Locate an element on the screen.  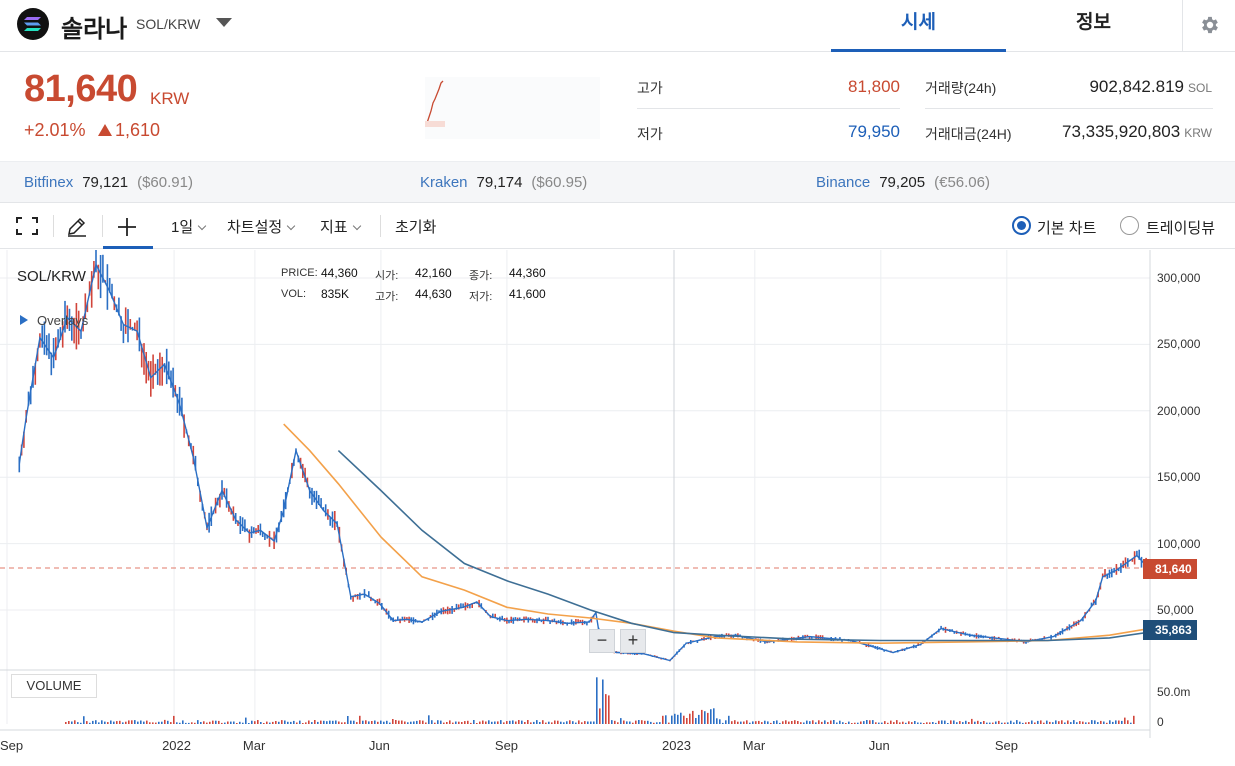
y-tick-label: 150,000 is located at coordinates (1179, 477).